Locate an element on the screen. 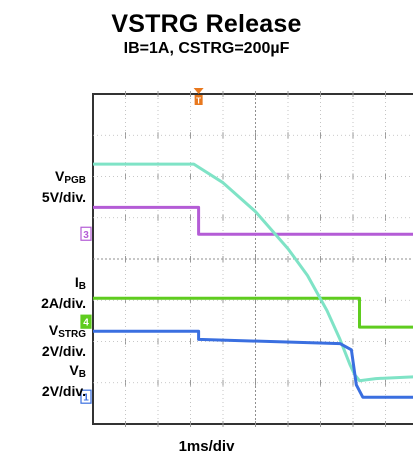  ylabel-vstrg-sub: STRG is located at coordinates (72, 334).